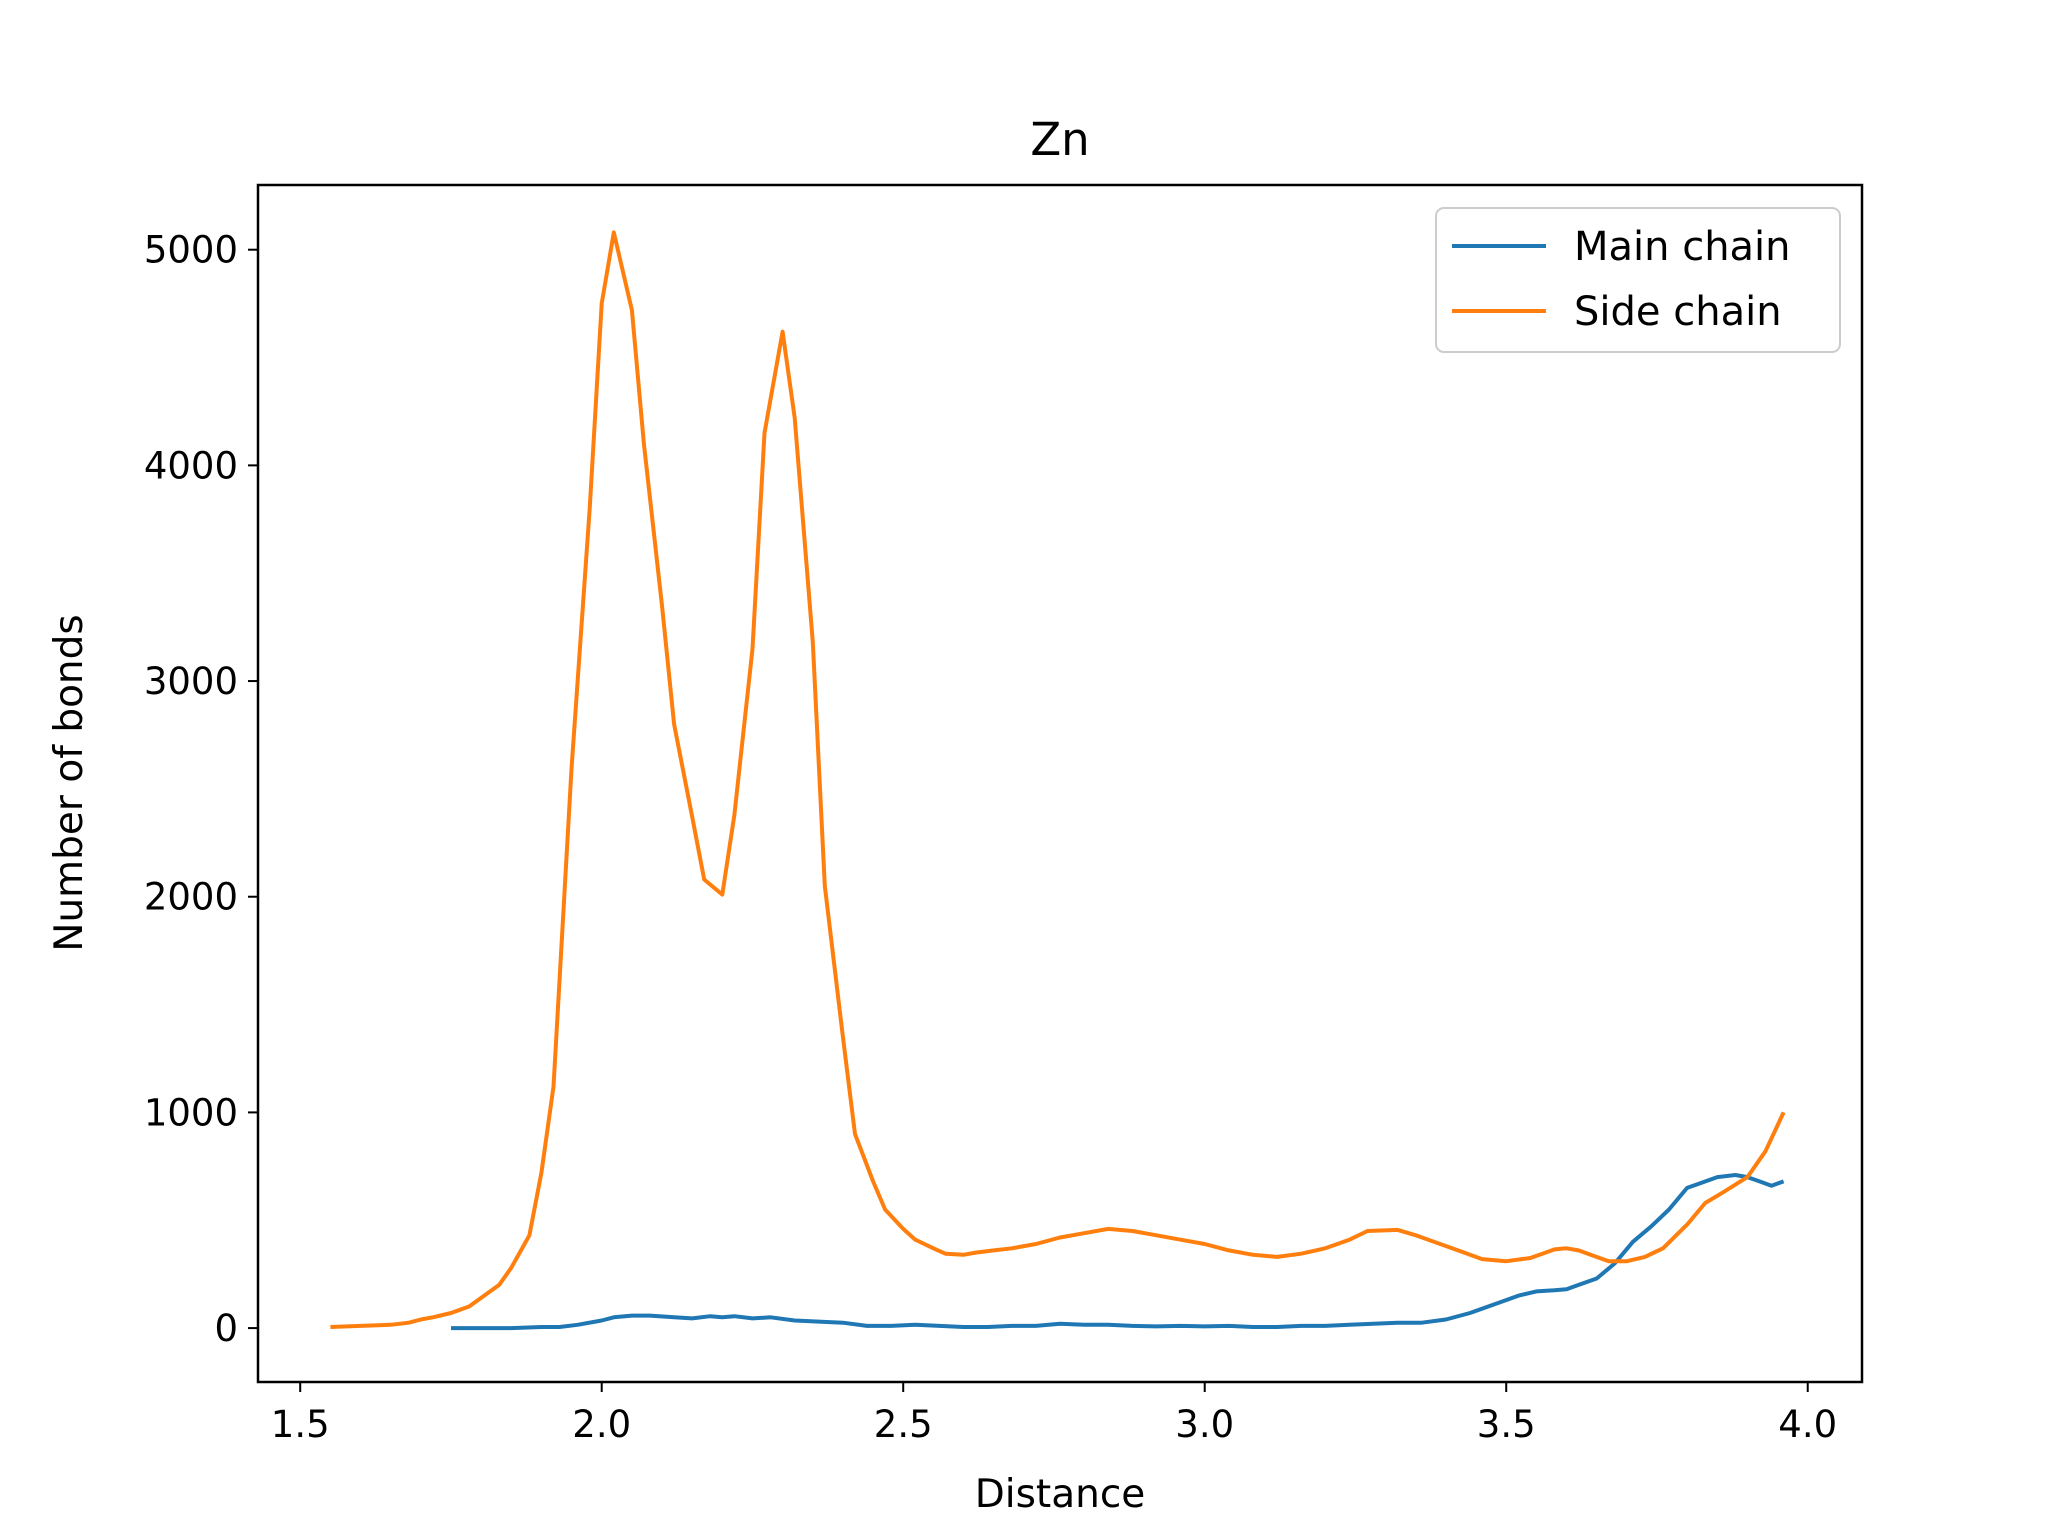  I want to click on x-tick-label: 3.5, so click(1506, 1424).